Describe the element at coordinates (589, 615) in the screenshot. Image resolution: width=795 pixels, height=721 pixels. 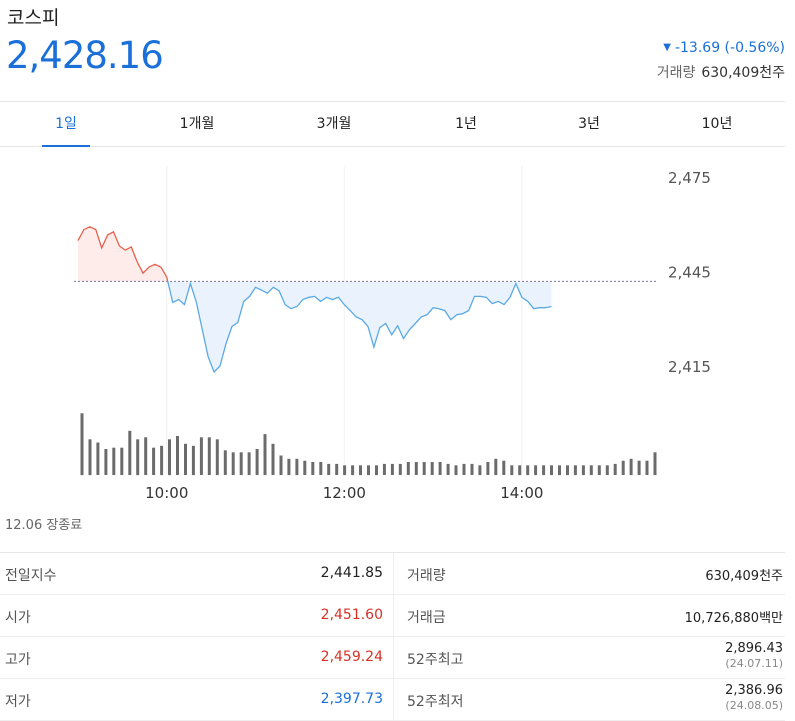
I see `stat-cell: 거래금 10,726,880백만` at that location.